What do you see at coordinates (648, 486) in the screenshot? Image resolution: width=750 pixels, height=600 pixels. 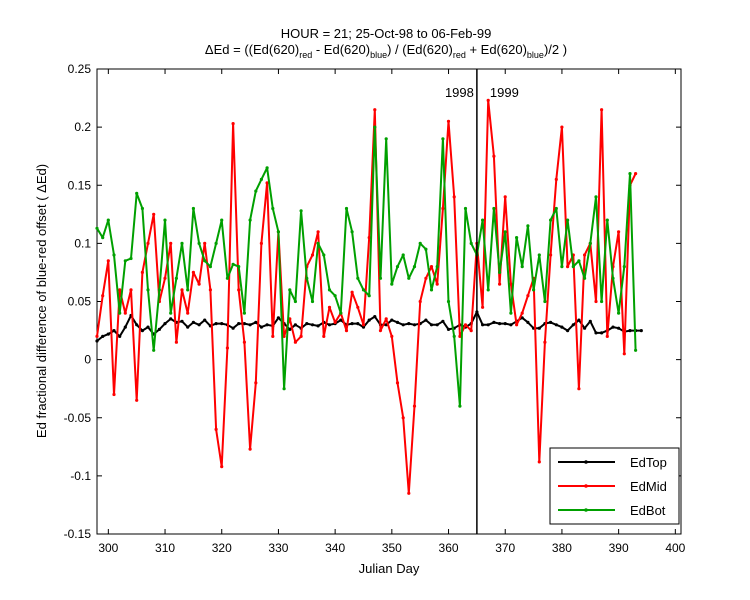 I see `legend-label: EdMid` at bounding box center [648, 486].